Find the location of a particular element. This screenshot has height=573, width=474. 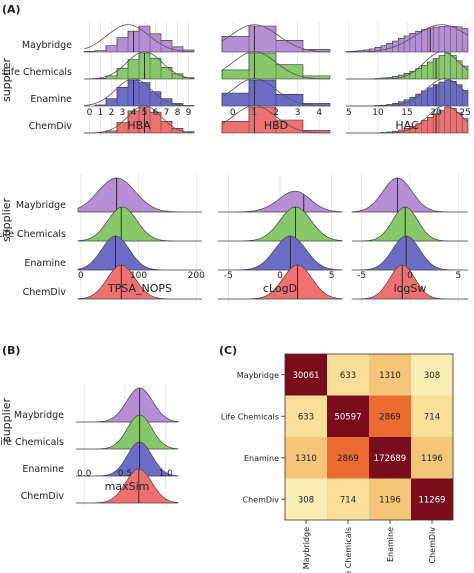

x-tick-label: 200 is located at coordinates (196, 276).